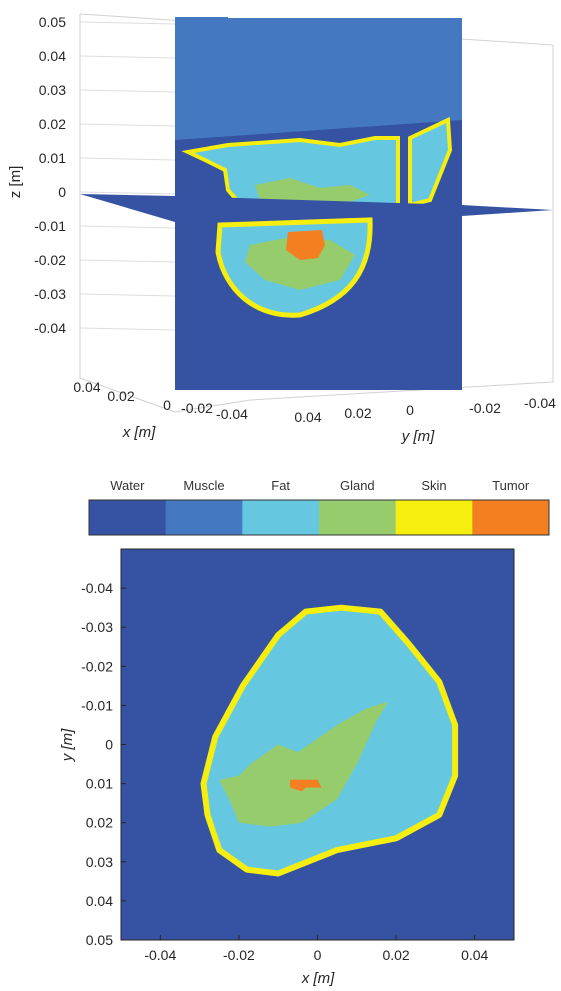  Describe the element at coordinates (300, 264) in the screenshot. I see `breast-lower-gland` at that location.